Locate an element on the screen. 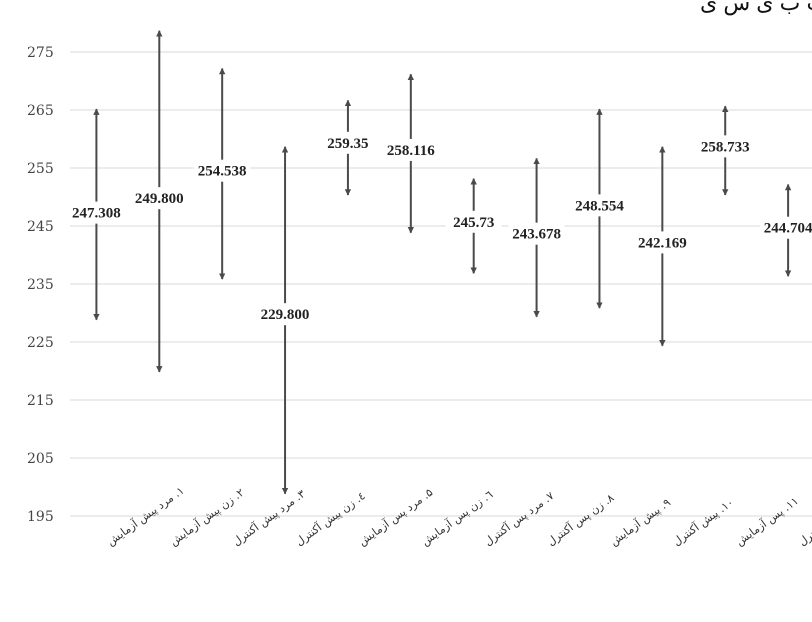  x-tick-label: ۱۰. پیش آکنترل is located at coordinates (703, 521).